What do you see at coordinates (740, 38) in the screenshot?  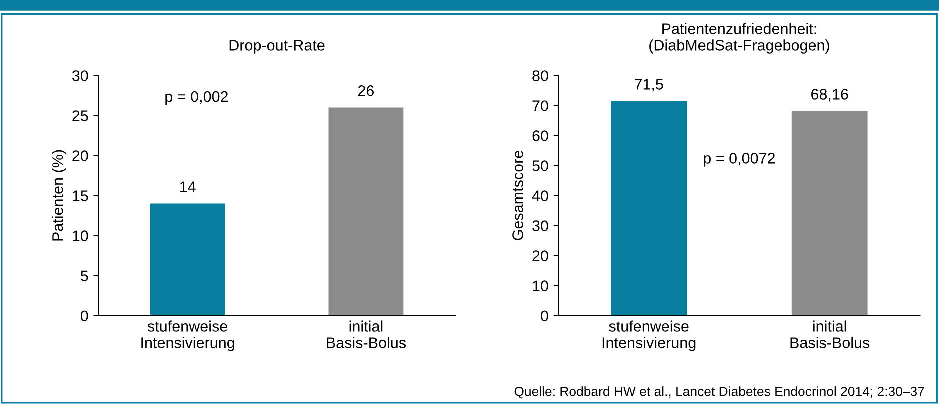 I see `chart-title: Patientenzufriedenheit: (DiabMedSat-Fragebogen)` at bounding box center [740, 38].